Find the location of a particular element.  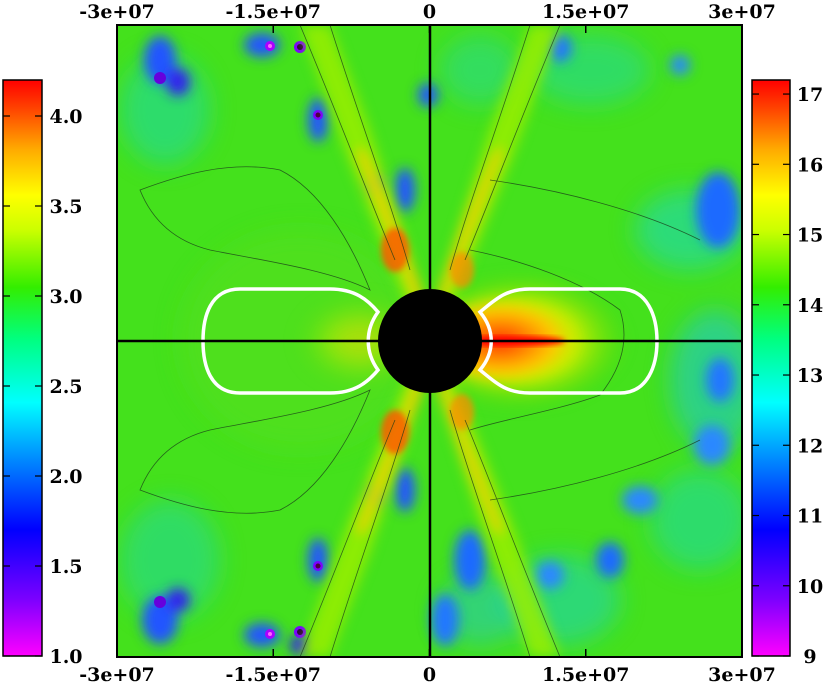

colorbar-tick-label: 1.5 is located at coordinates (65, 567).